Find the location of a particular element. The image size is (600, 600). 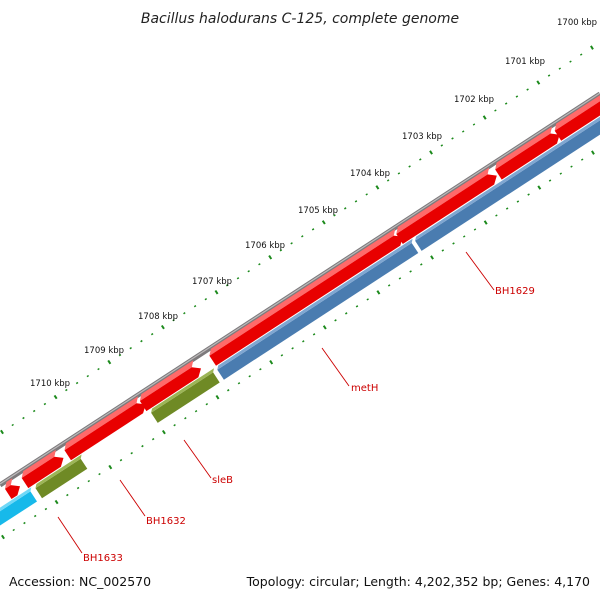

ruler-label-1700: 1700 kbp is located at coordinates (577, 23).